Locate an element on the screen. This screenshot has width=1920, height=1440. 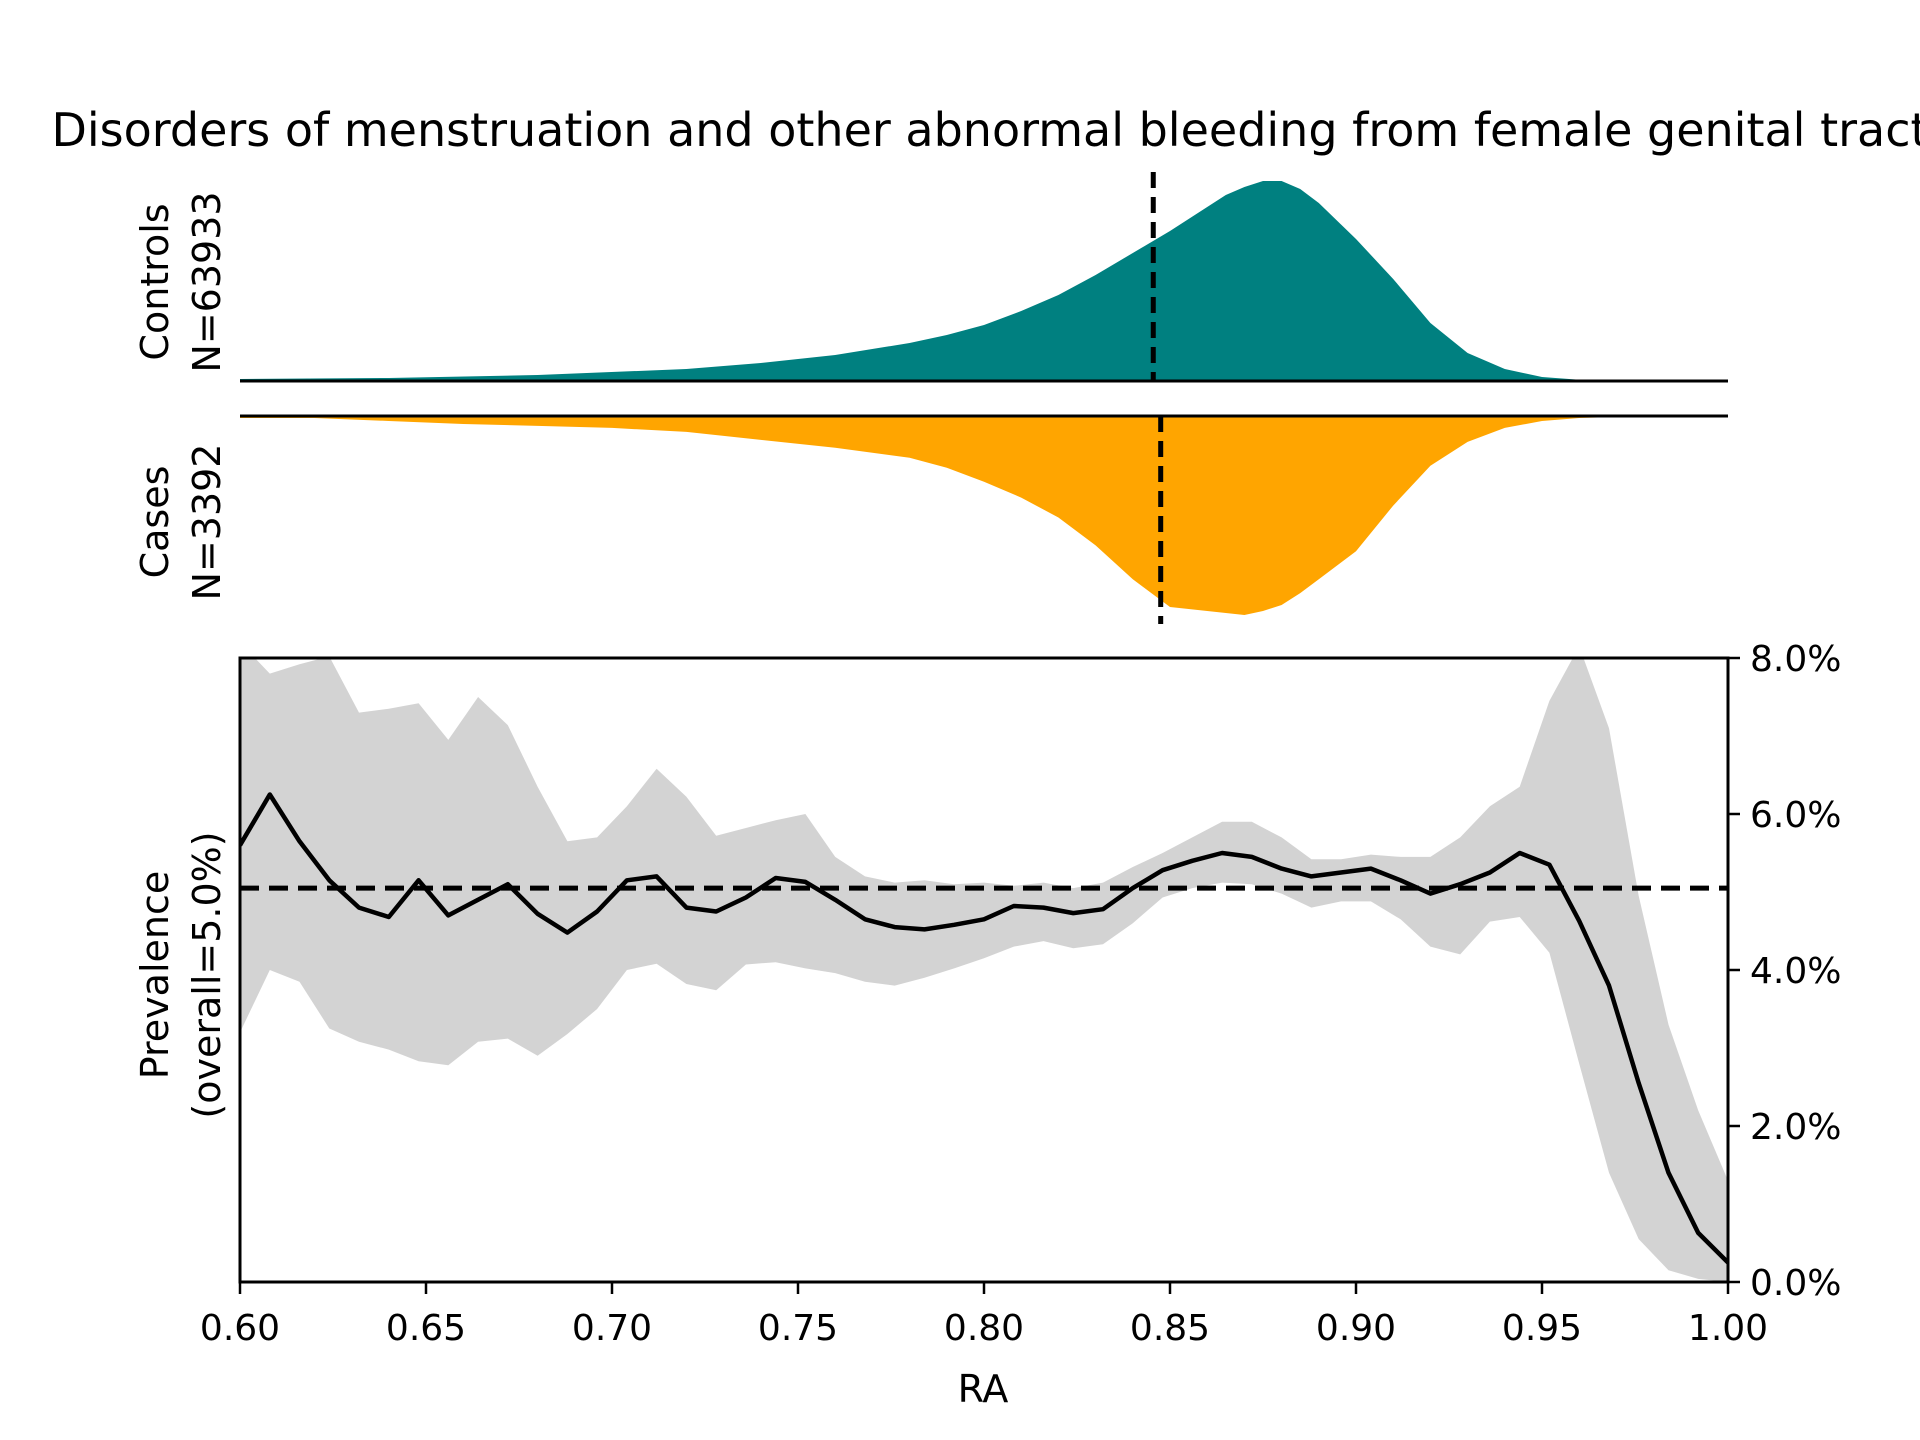
x-tick-label: 0.85 is located at coordinates (1170, 1328).